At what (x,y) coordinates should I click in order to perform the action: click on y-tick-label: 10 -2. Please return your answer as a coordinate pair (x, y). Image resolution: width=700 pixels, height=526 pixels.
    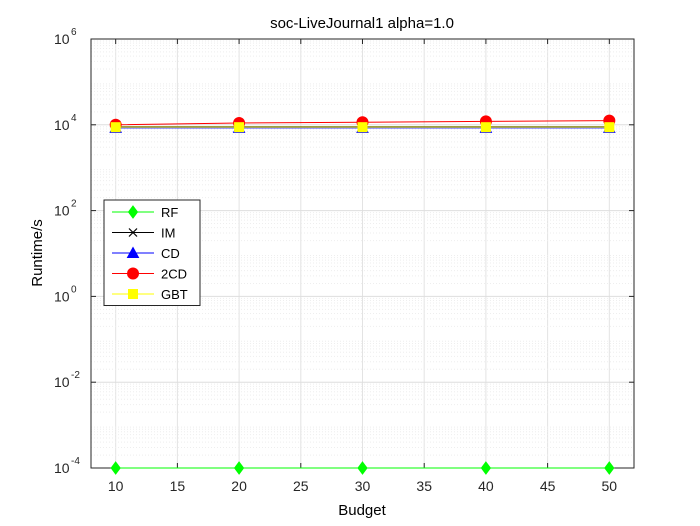
    Looking at the image, I should click on (67, 380).